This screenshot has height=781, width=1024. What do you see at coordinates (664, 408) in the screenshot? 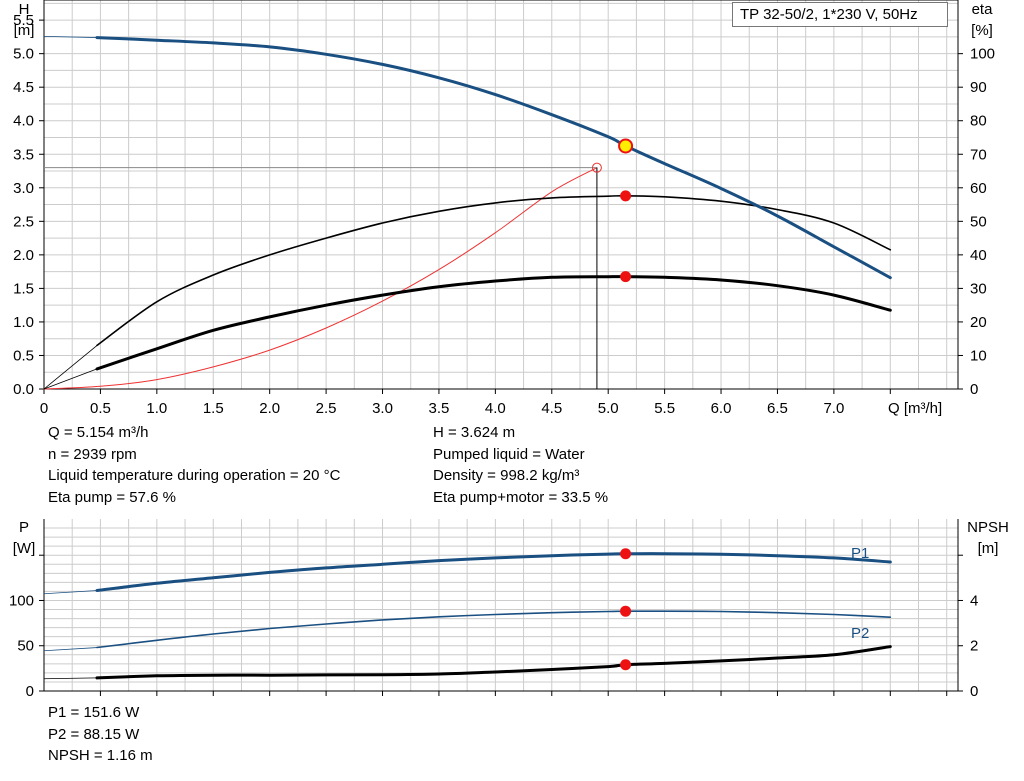
I see `x-tick-label: 5.5` at bounding box center [664, 408].